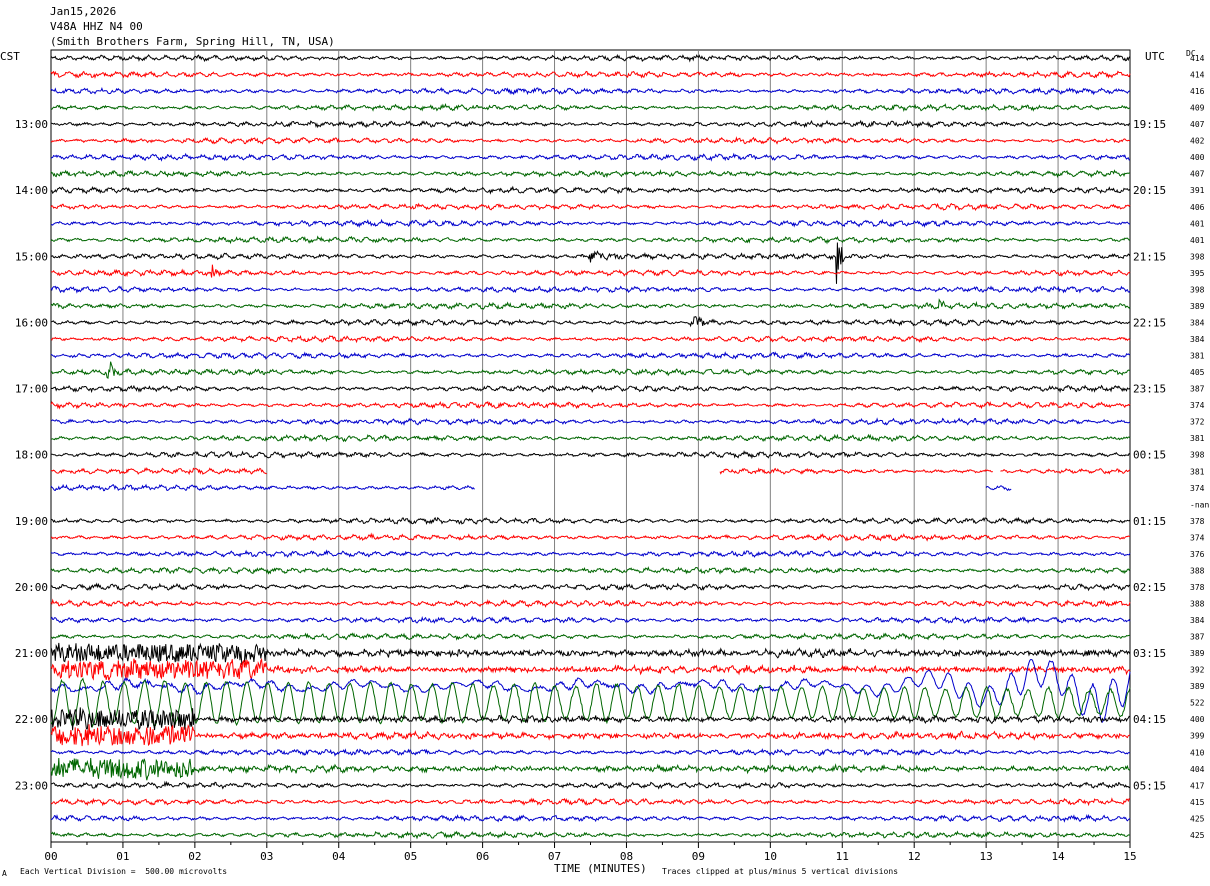 This screenshot has width=1210, height=886. Describe the element at coordinates (1155, 56) in the screenshot. I see `right-timezone-label: UTC` at that location.